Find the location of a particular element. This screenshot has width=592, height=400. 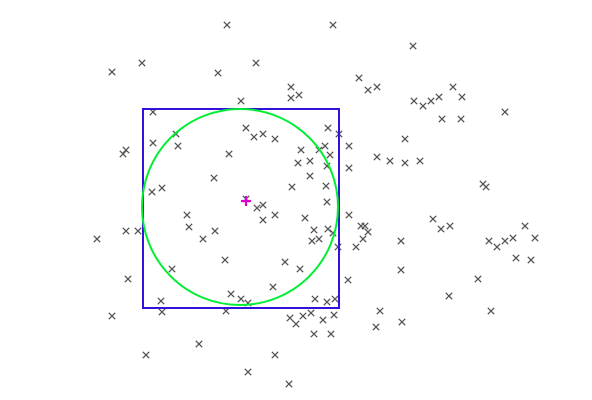

center-marker is located at coordinates (246, 201).